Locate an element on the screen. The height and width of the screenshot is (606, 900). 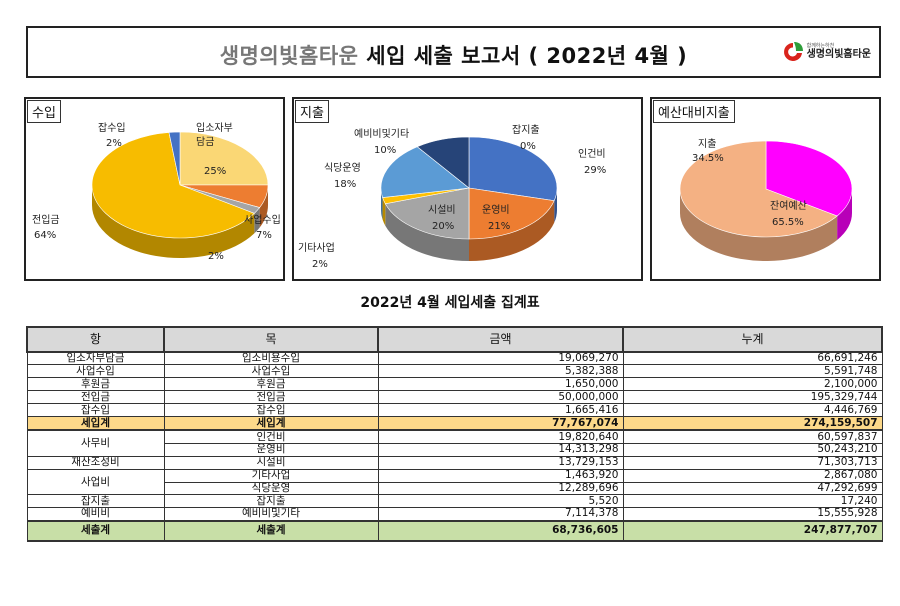
table-row: 잡수입 잡수입 1,665,416 4,446,769 is located at coordinates (454, 410).